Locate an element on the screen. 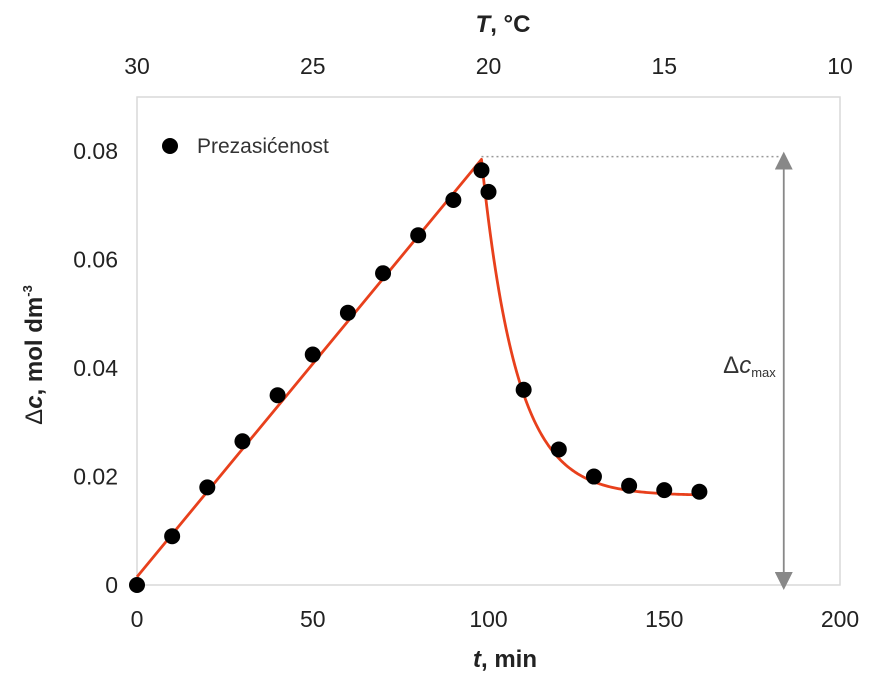 The width and height of the screenshot is (876, 678). y-axis-title-var: c is located at coordinates (34, 401).